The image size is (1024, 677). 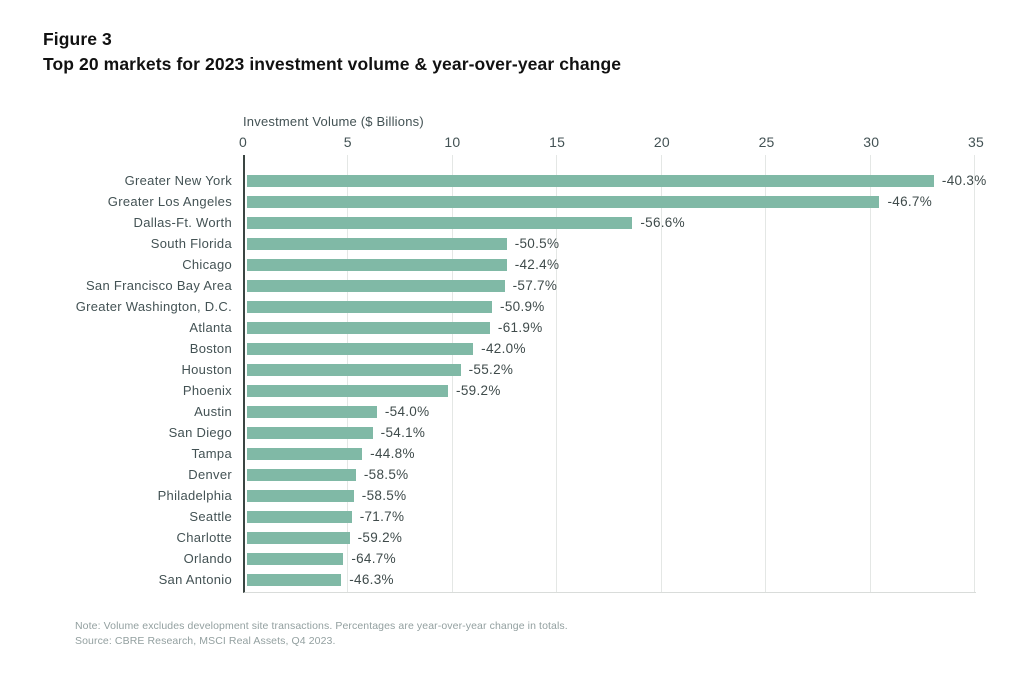 I want to click on value-label: -40.3%, so click(x=964, y=180).